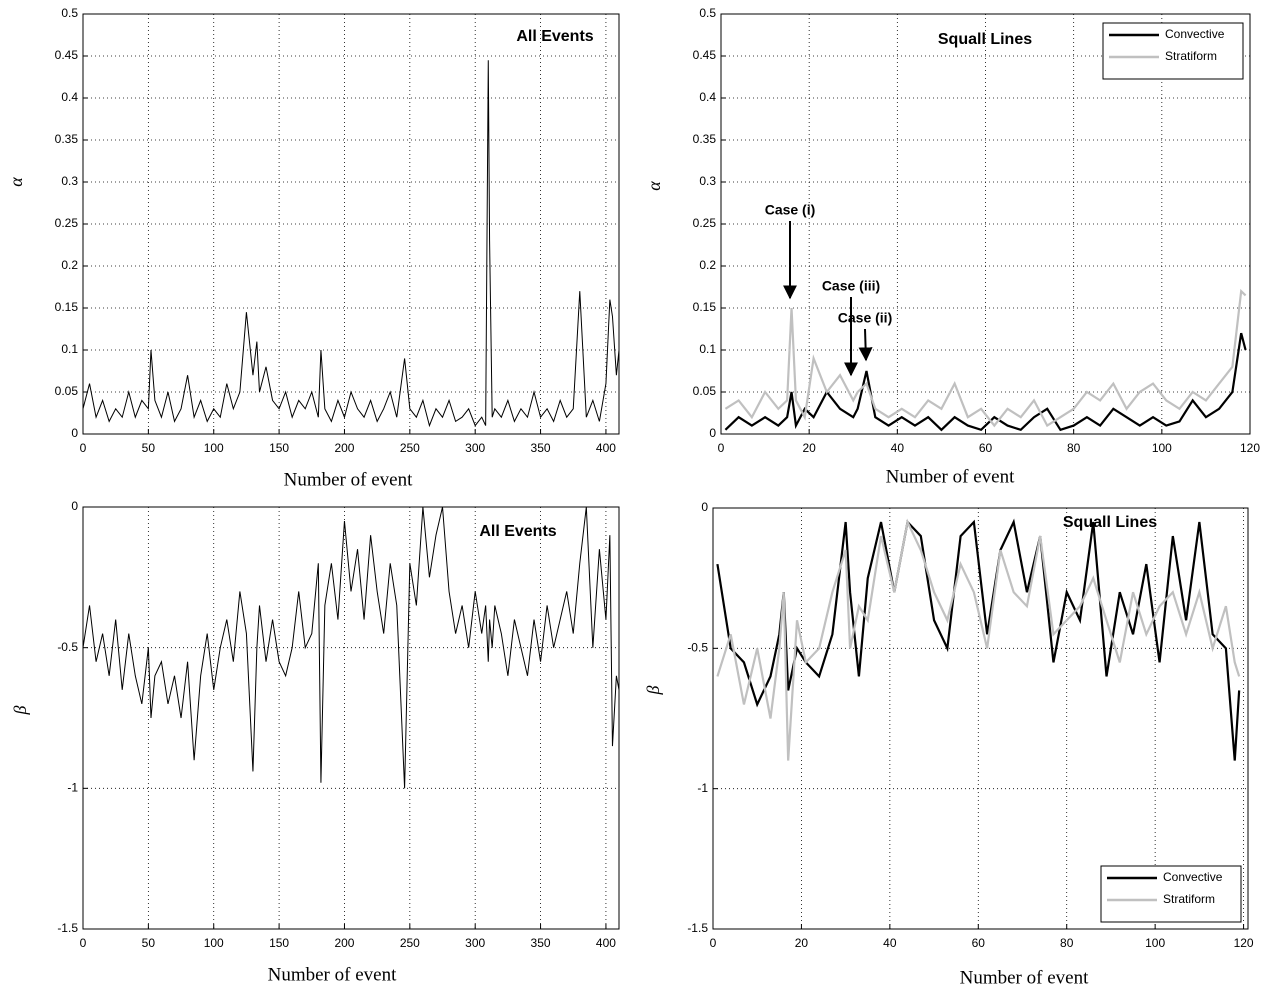 Image resolution: width=1271 pixels, height=993 pixels. Describe the element at coordinates (865, 318) in the screenshot. I see `annotation: Case (ii)` at that location.